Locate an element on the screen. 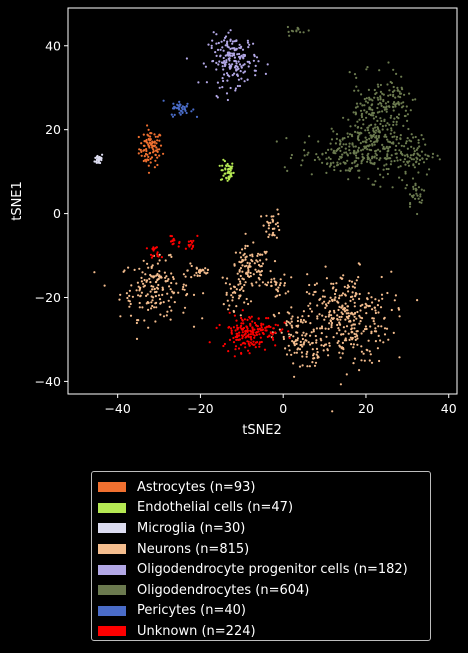  x-tick-label: 40 is located at coordinates (449, 408).